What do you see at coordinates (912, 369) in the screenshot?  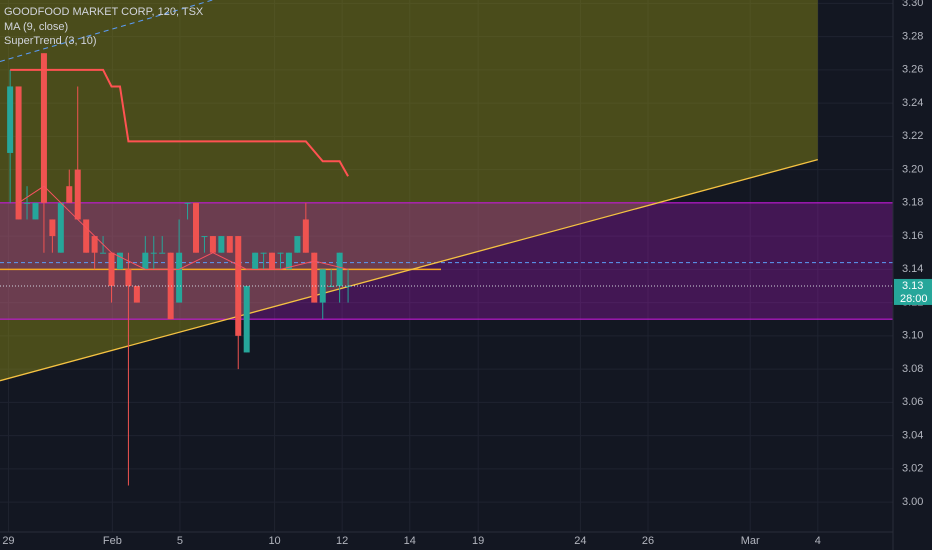 I see `y-tick-label: 3.08` at bounding box center [912, 369].